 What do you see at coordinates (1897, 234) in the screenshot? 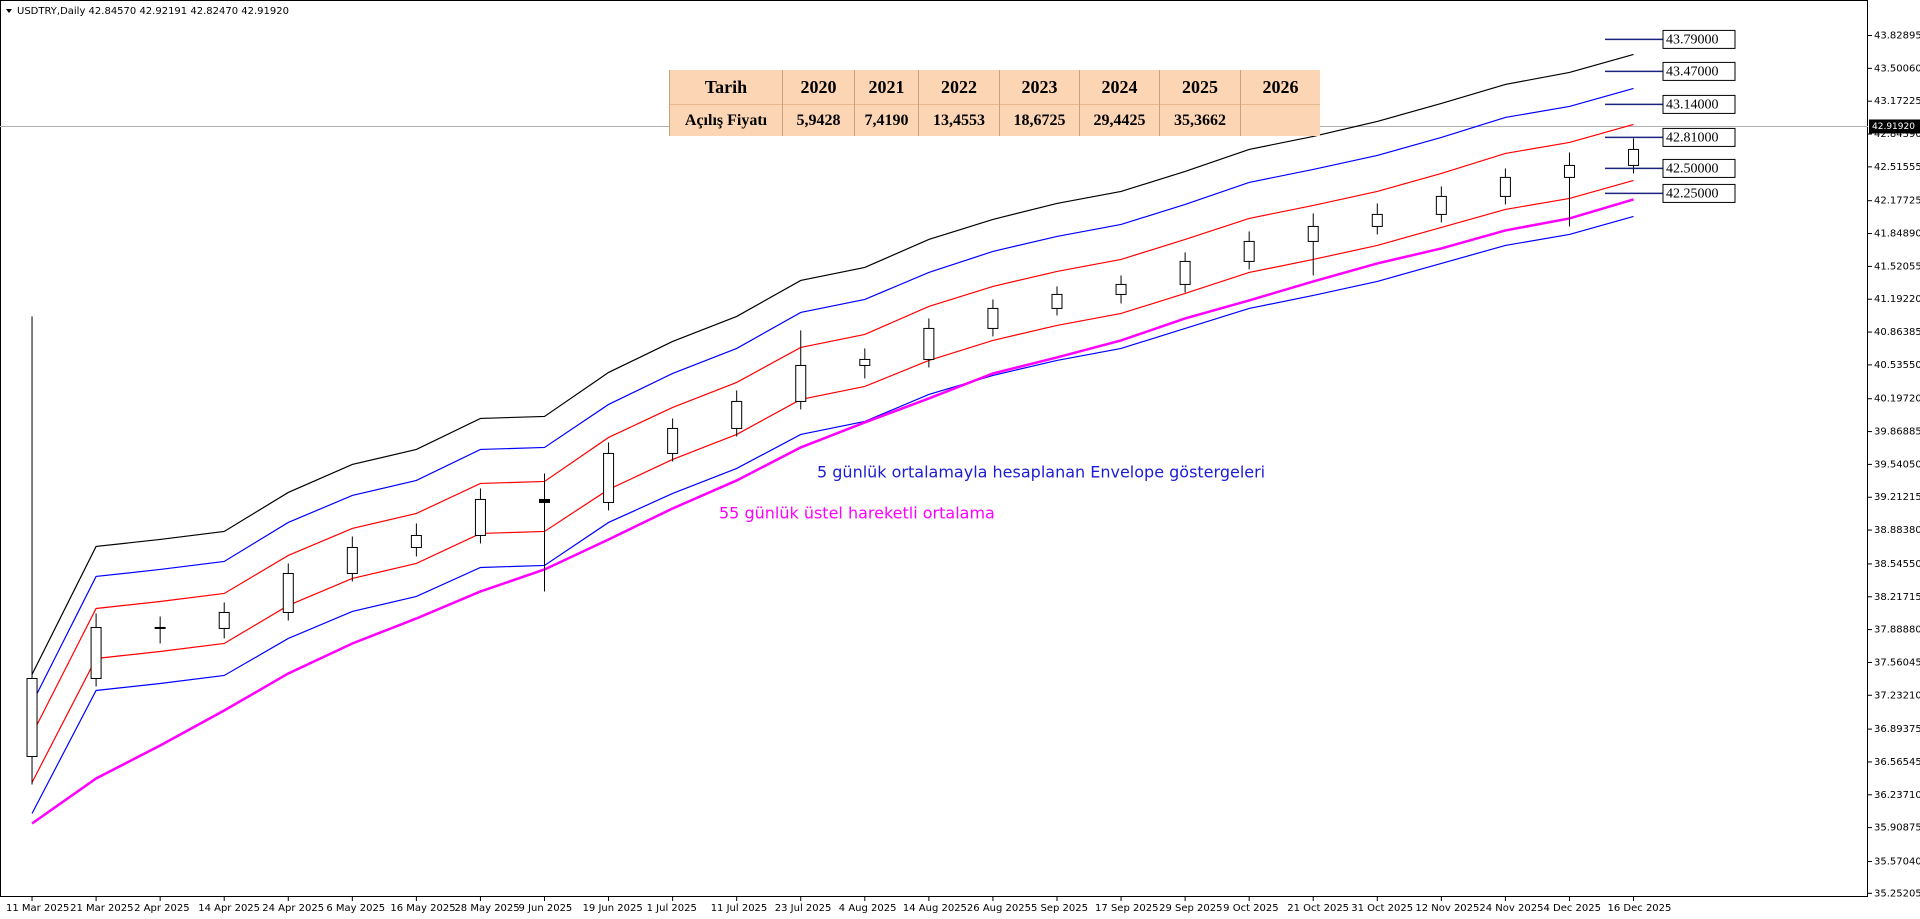
I see `y-tick-label: 41.84890` at bounding box center [1897, 234].